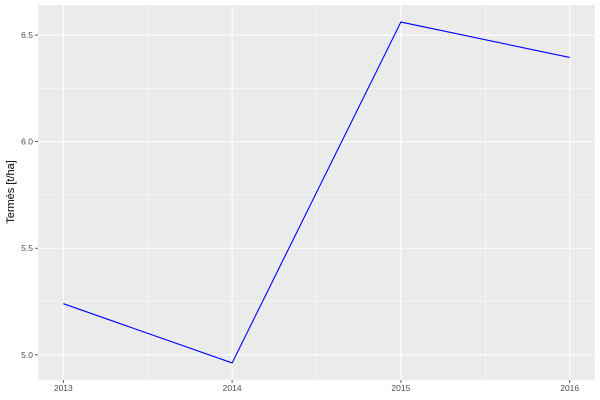  I want to click on x-tick-label: 2015, so click(400, 388).